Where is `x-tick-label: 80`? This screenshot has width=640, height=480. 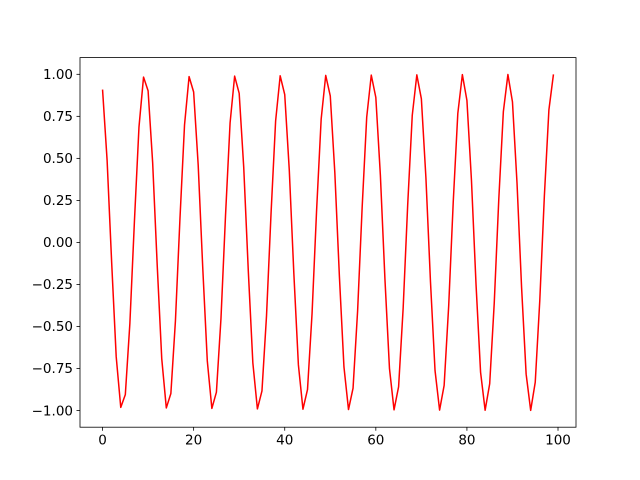
x-tick-label: 80 is located at coordinates (466, 440).